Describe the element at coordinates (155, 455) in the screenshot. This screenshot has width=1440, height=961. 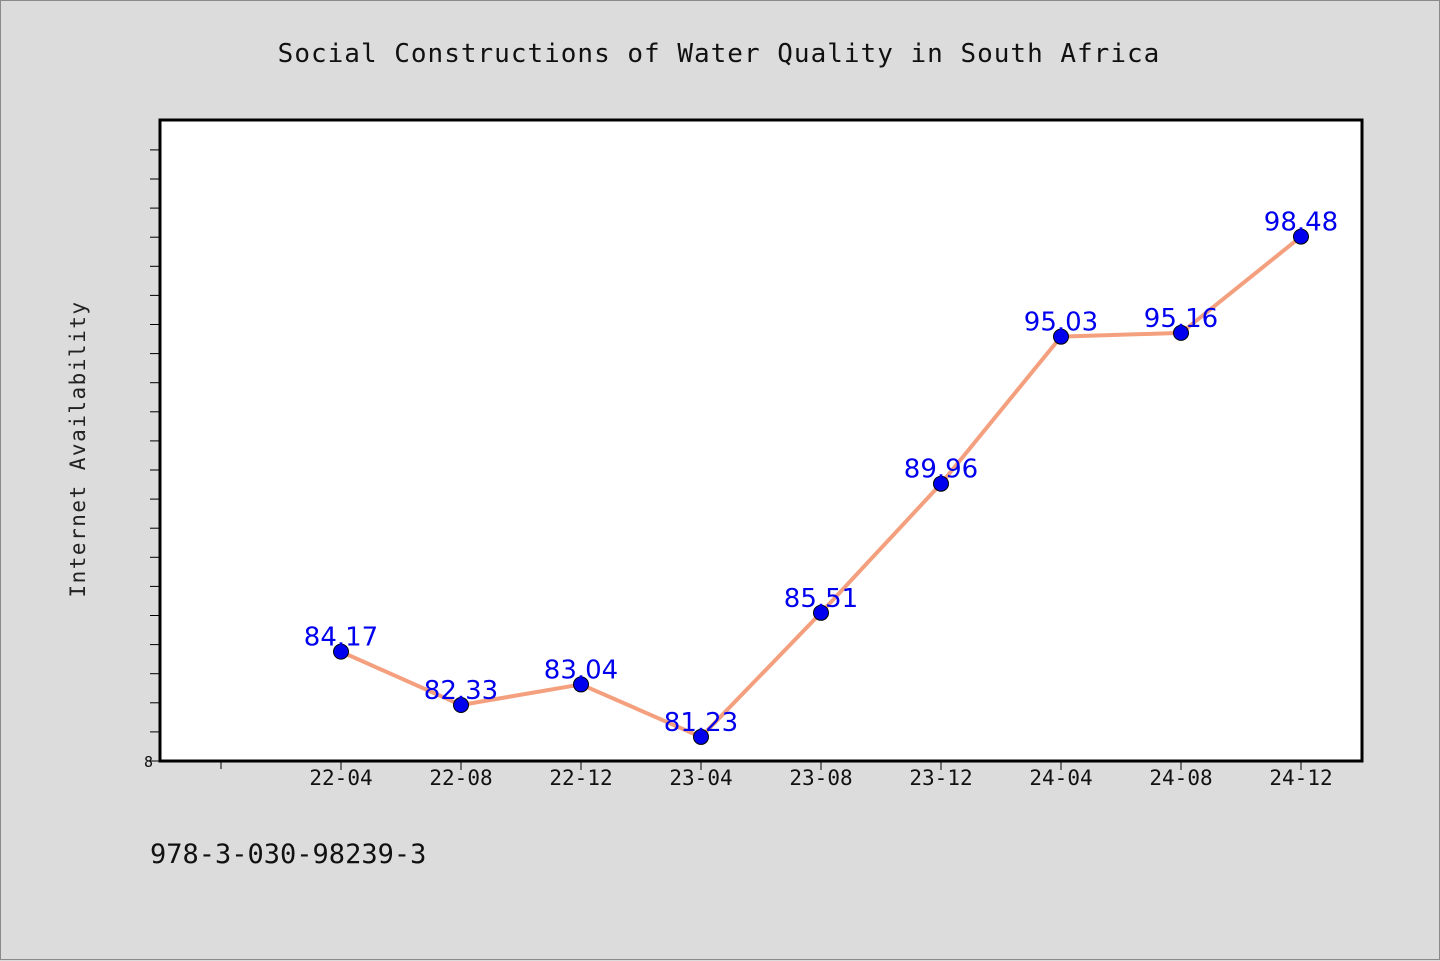
I see `y-axis-ticks` at that location.